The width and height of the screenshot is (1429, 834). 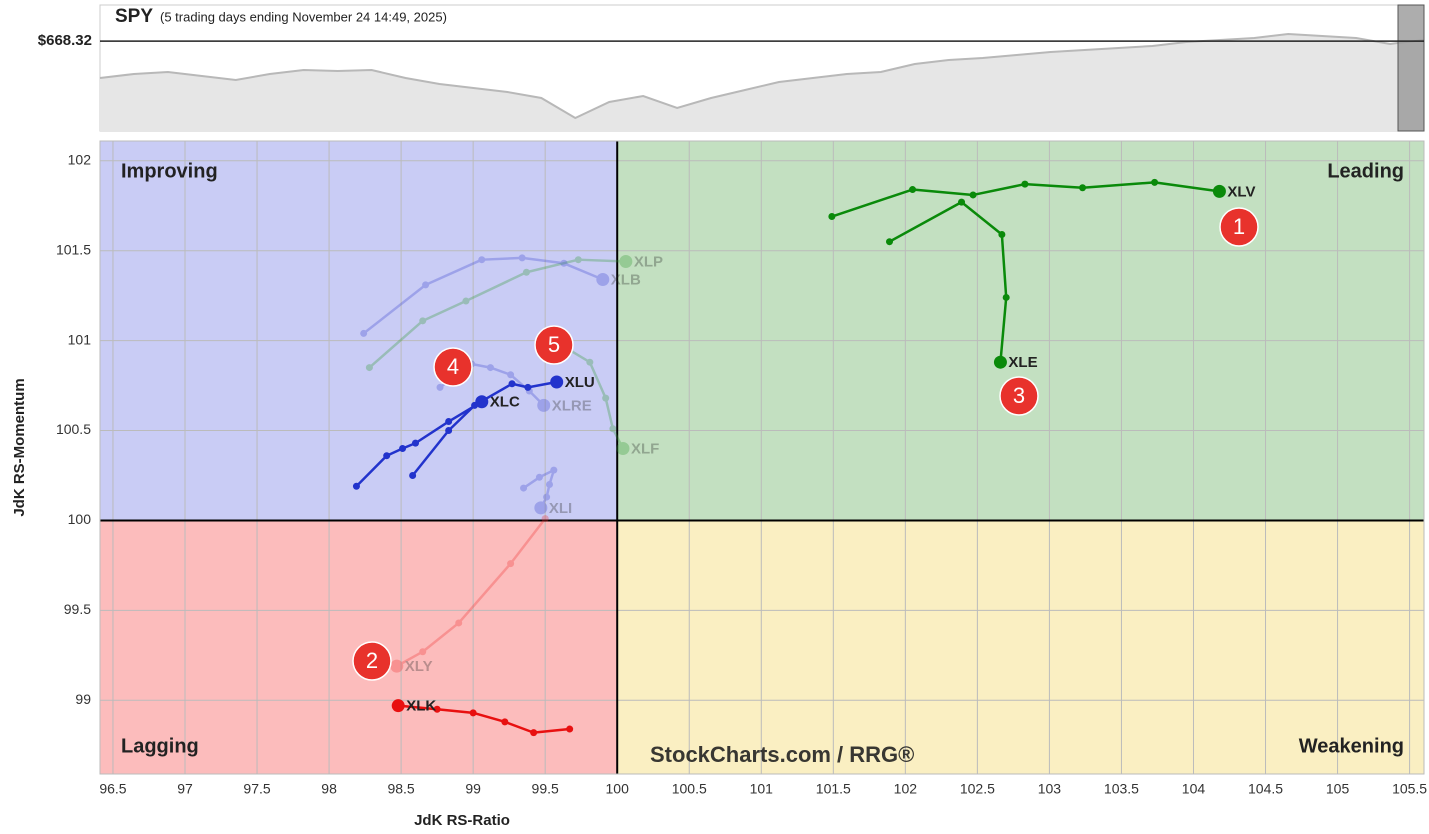 What do you see at coordinates (419, 666) in the screenshot?
I see `series-label: XLY` at bounding box center [419, 666].